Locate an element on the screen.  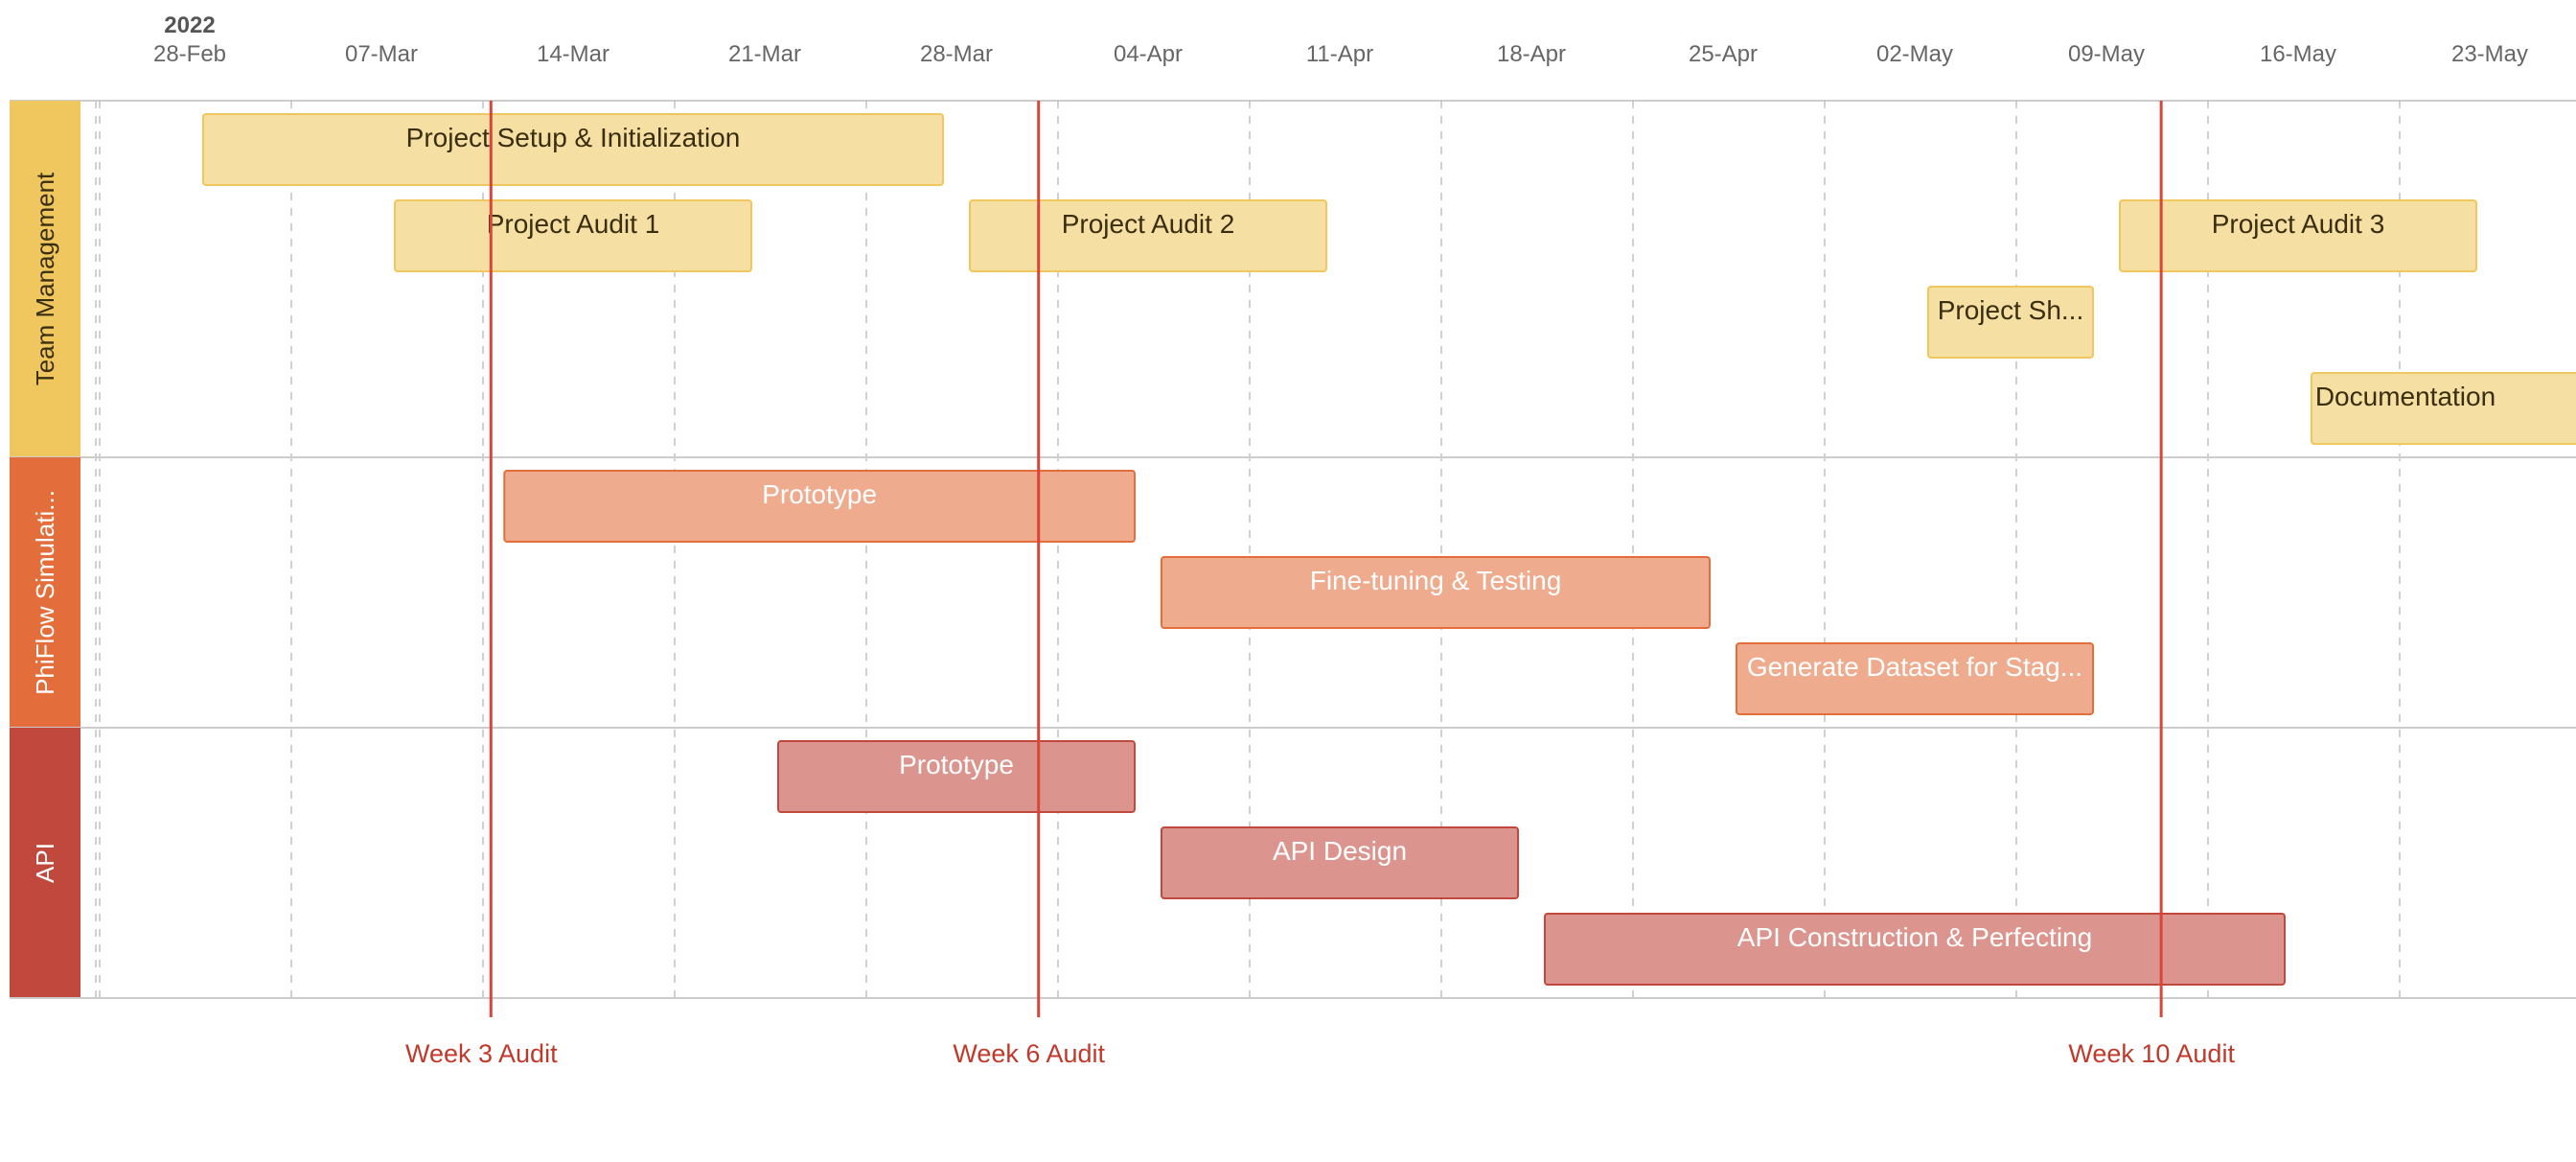
task-bar: API Construction & Perfecting is located at coordinates (1915, 949).